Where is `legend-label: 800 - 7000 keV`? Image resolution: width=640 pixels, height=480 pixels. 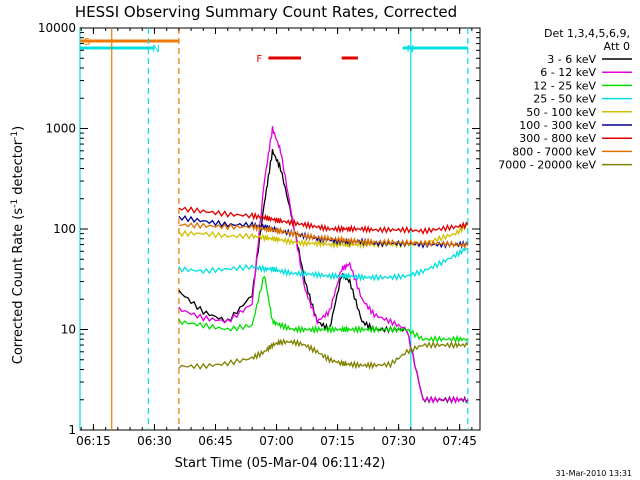
legend-label: 800 - 7000 keV is located at coordinates (554, 151).